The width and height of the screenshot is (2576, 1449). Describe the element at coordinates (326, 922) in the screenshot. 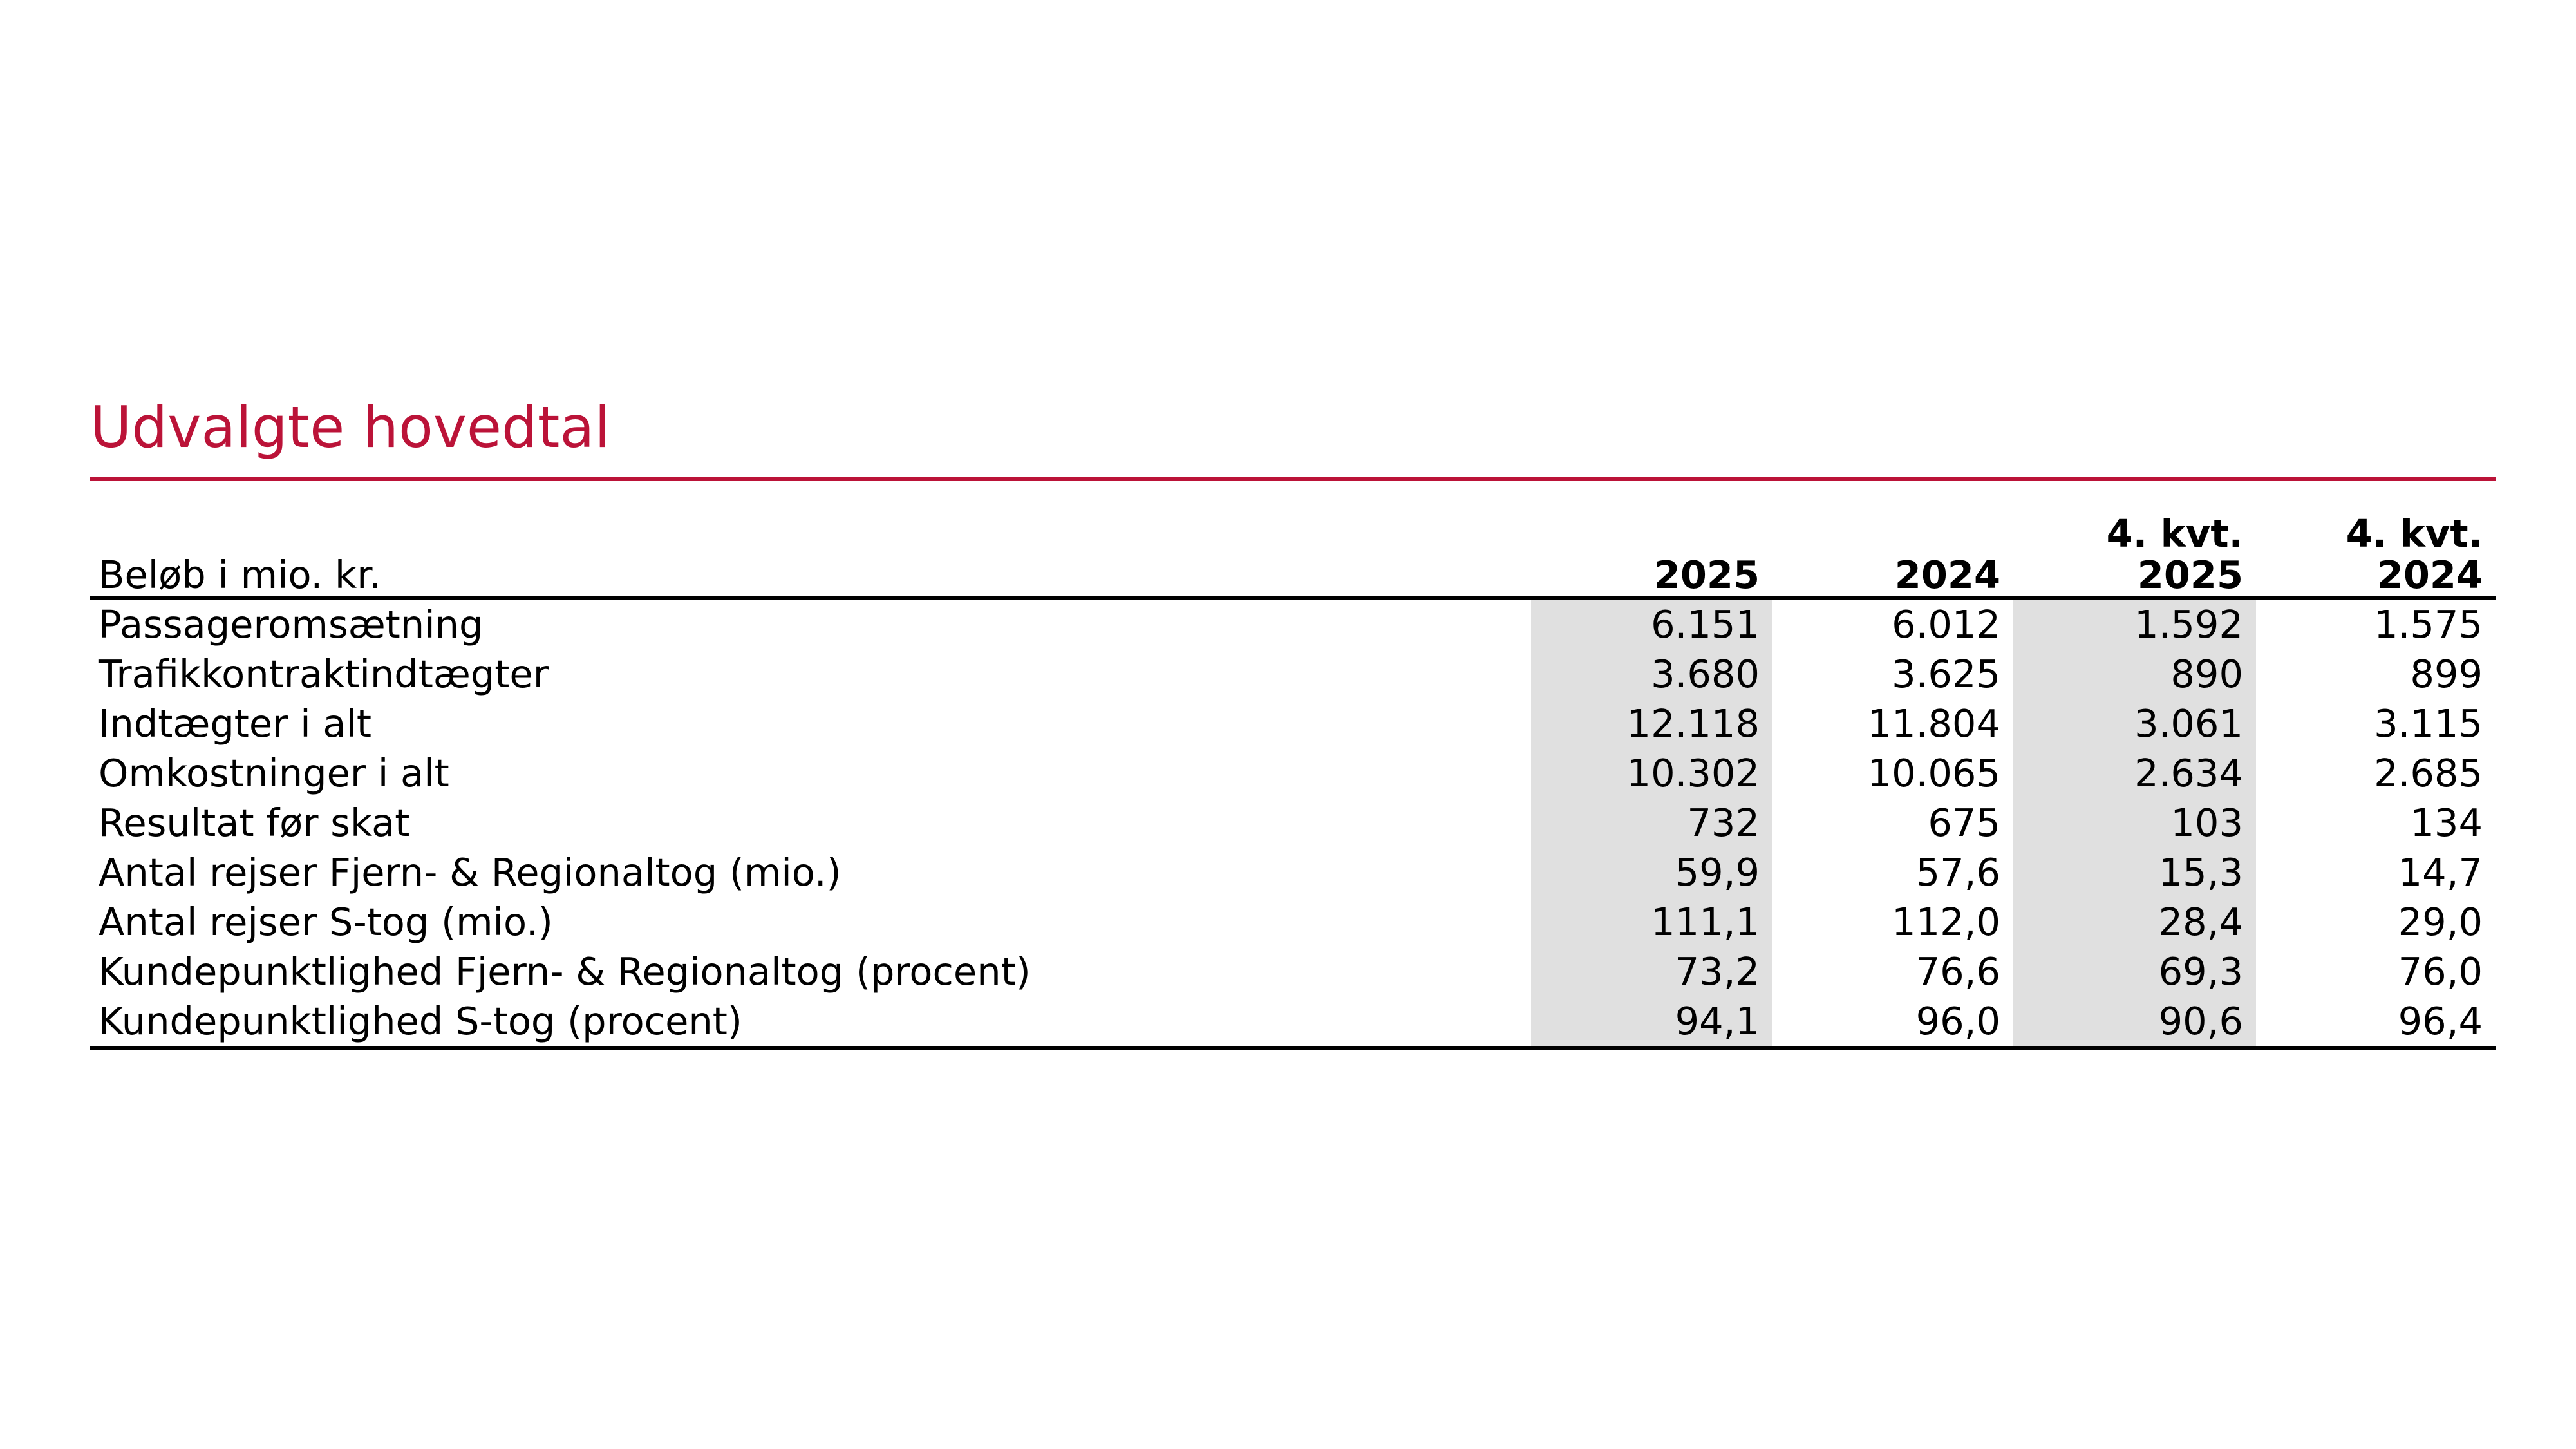

I see `row-label: Antal rejser S-tog (mio.)` at that location.